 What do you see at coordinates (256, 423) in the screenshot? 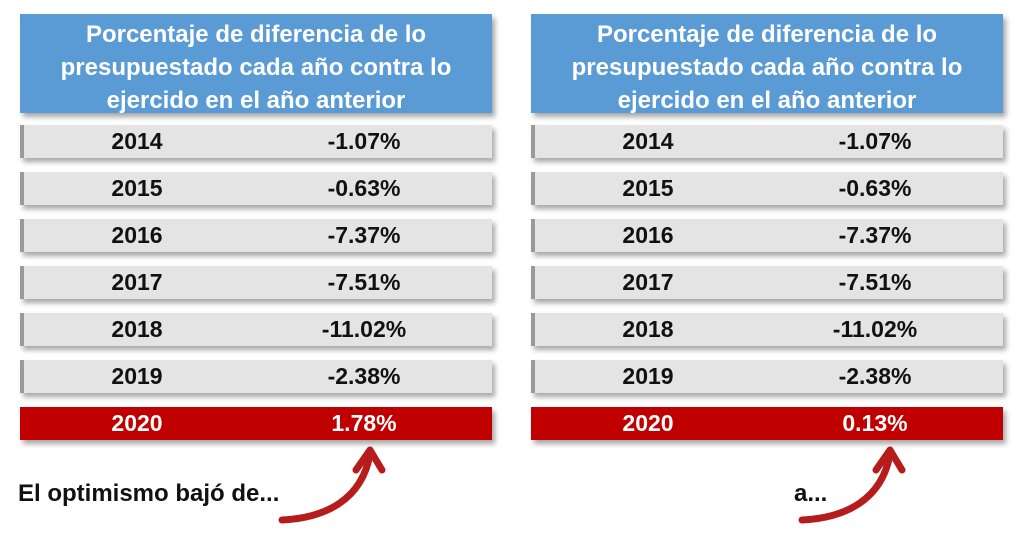
I see `table-row-highlight: 2020 1.78%` at bounding box center [256, 423].